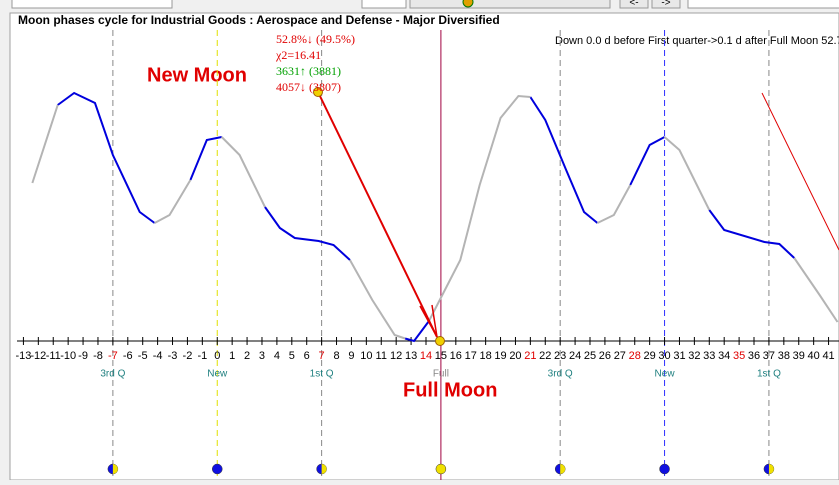  I want to click on x-tick-label: -10, so click(68, 356).